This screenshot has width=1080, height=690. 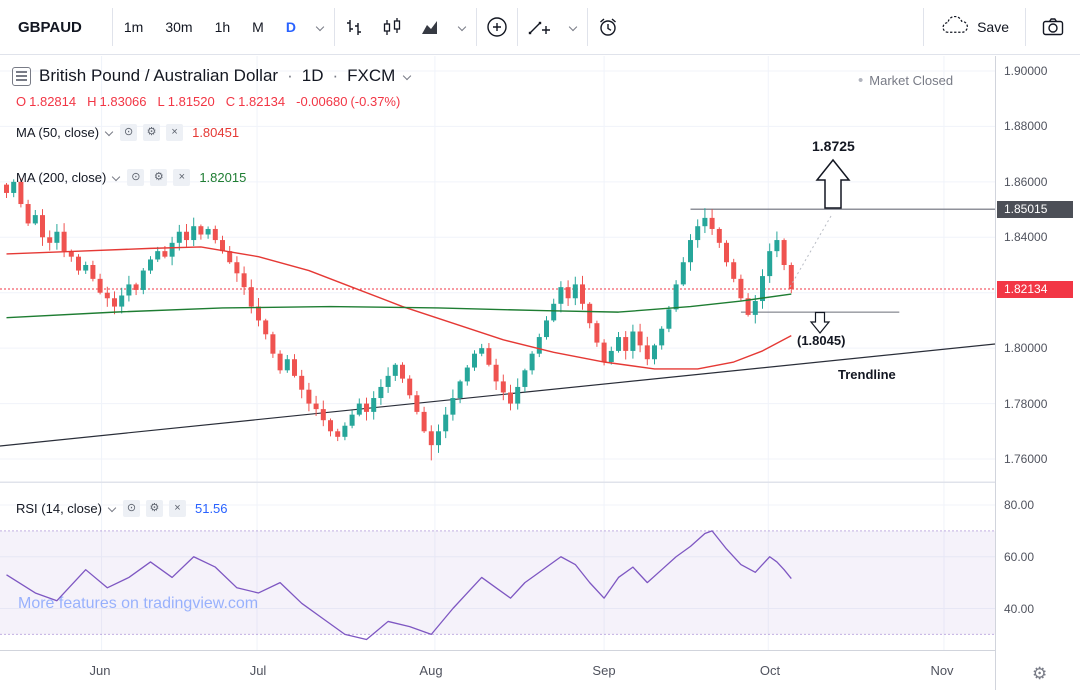 What do you see at coordinates (258, 670) in the screenshot?
I see `time-axis-label: Jul` at bounding box center [258, 670].